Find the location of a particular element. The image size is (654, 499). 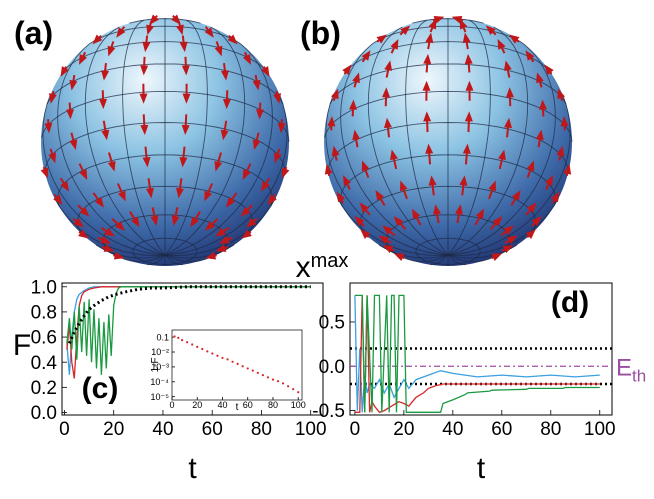

y-tick-label: 0.0 is located at coordinates (44, 413).